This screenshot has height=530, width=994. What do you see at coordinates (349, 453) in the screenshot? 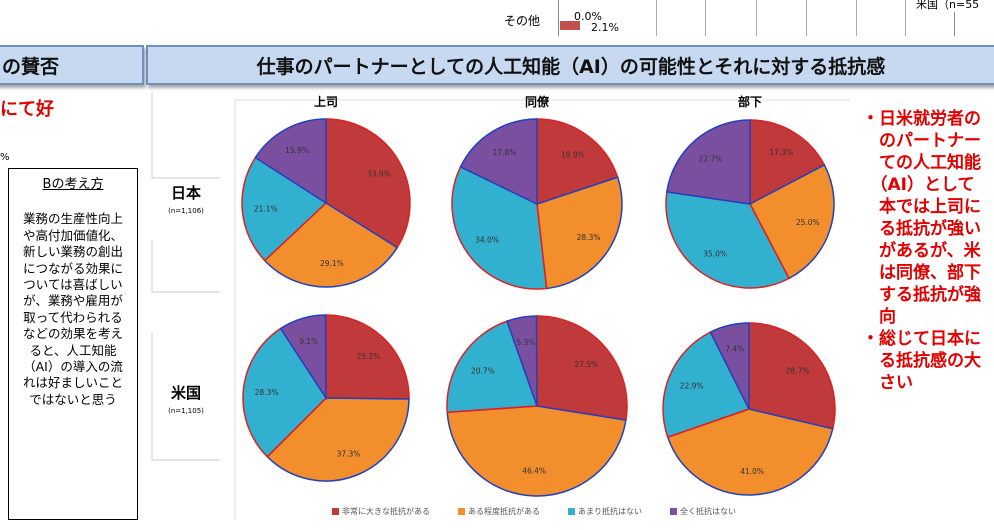
I see `slice-label: 37.3%` at bounding box center [349, 453].